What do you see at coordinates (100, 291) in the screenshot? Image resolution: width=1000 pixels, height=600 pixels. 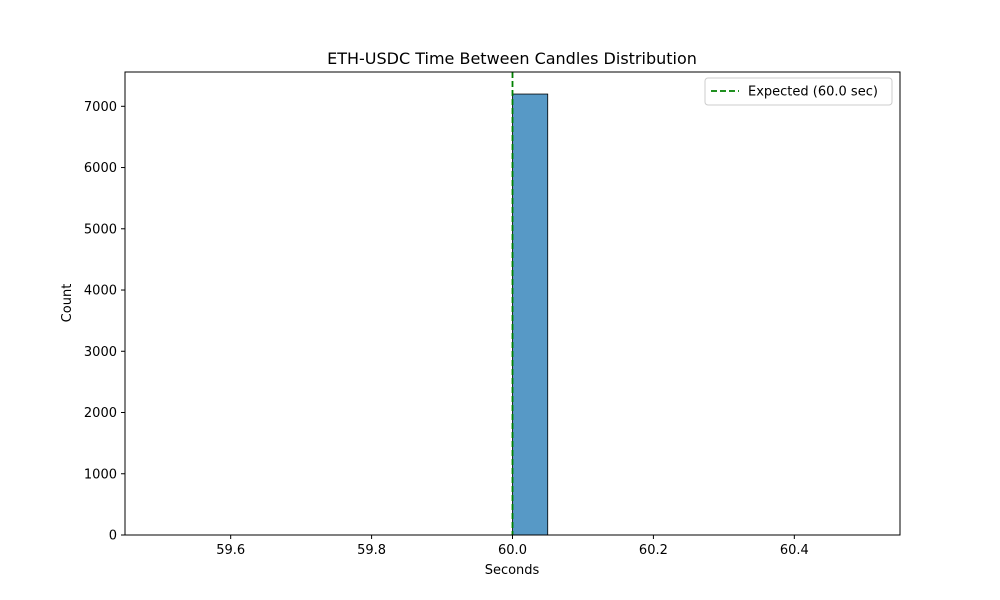 I see `y-tick-label: 4000` at bounding box center [100, 291].